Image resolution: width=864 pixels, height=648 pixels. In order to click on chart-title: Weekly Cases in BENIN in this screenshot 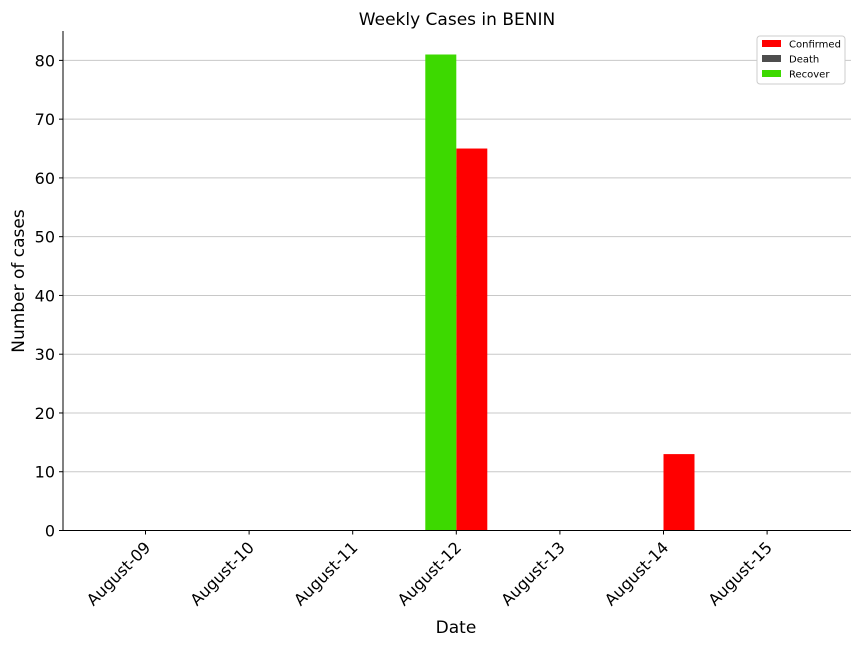, I will do `click(457, 20)`.